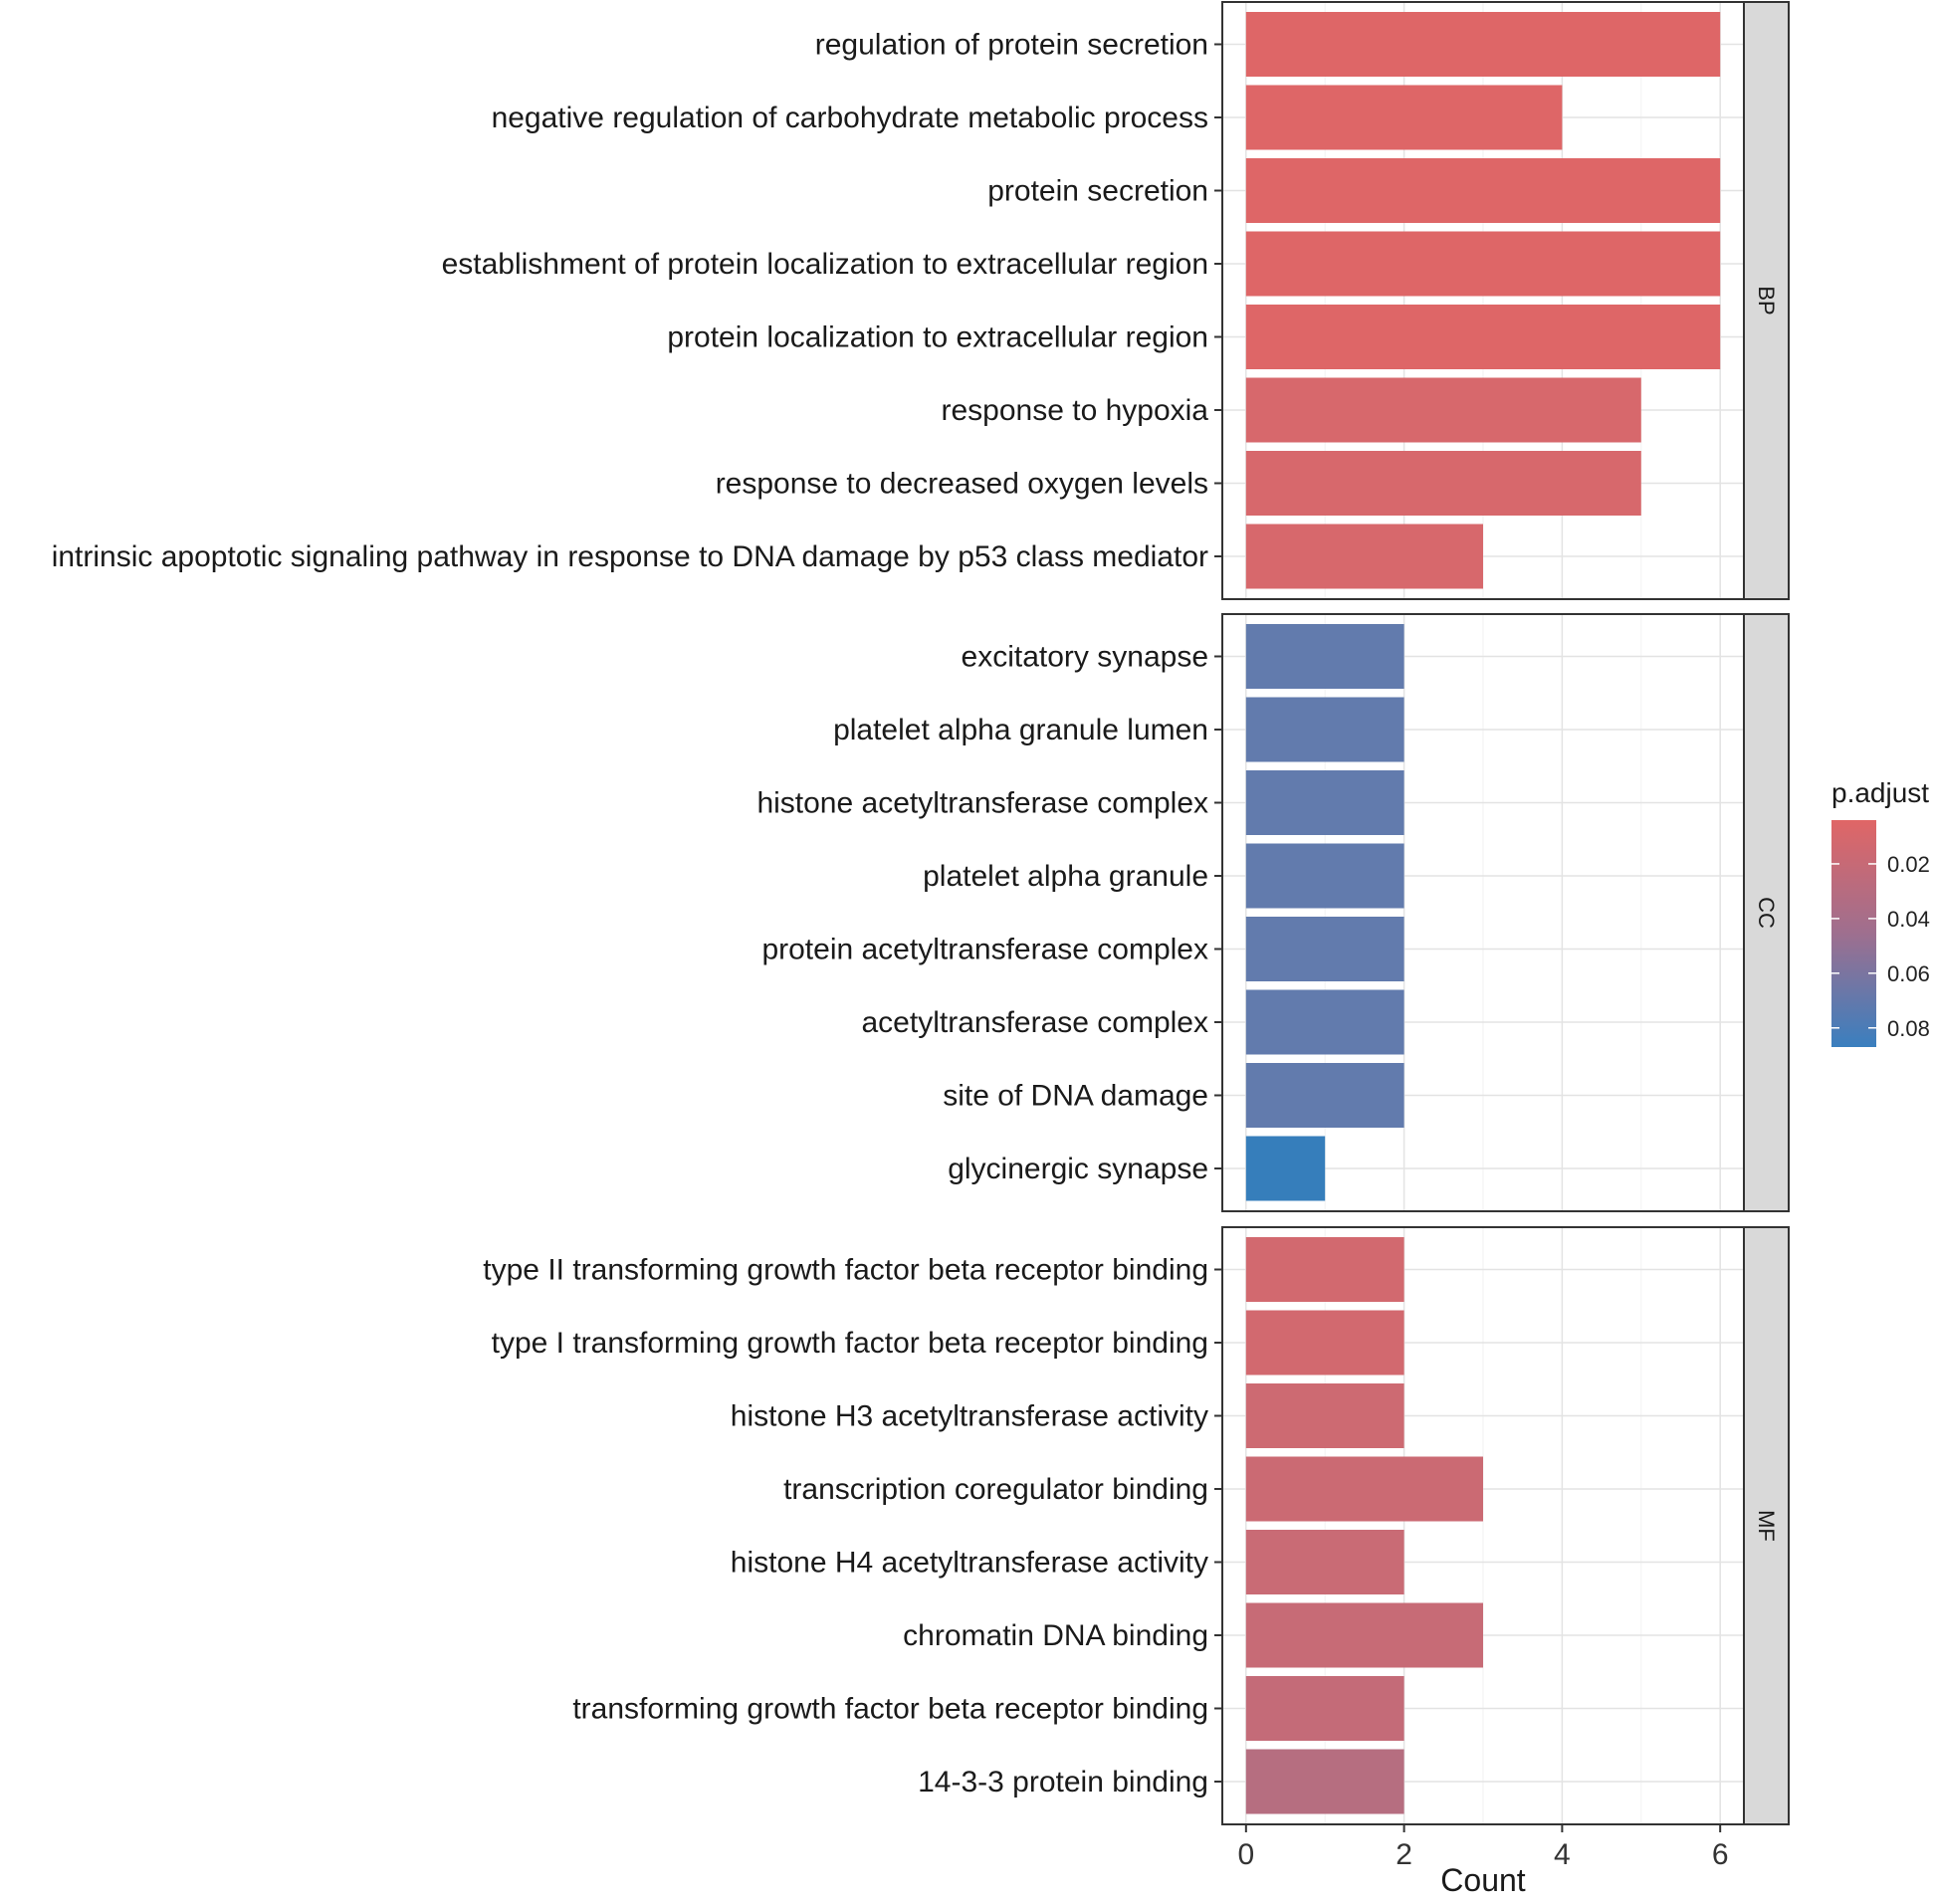 The width and height of the screenshot is (1935, 1904). Describe the element at coordinates (1908, 1028) in the screenshot. I see `legend-tick-label: 0.08` at that location.